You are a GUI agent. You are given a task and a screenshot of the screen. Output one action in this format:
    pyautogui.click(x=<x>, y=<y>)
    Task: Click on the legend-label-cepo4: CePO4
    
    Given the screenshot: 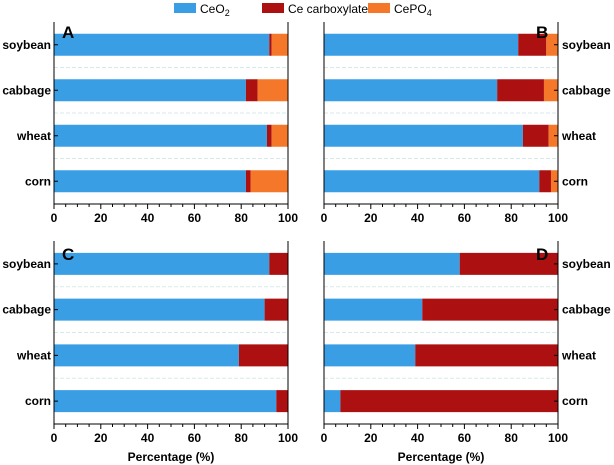 What is the action you would take?
    pyautogui.click(x=413, y=10)
    